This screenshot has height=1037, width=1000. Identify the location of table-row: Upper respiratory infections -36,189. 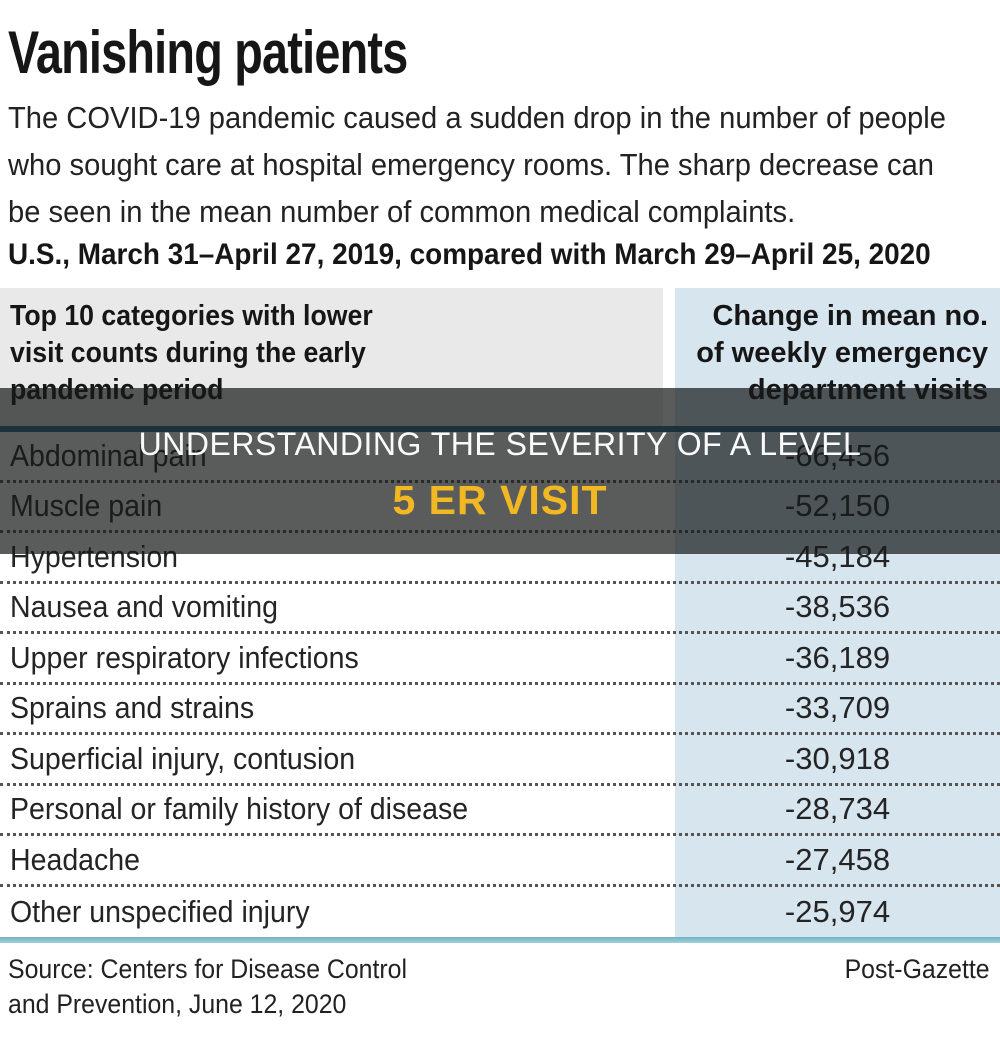
(500, 659).